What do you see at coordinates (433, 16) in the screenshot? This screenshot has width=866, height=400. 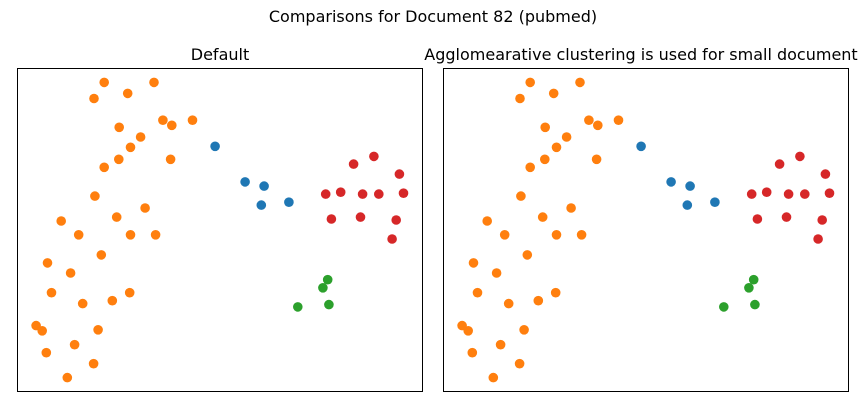 I see `figure-suptitle: Comparisons for Document 82 (pubmed)` at bounding box center [433, 16].